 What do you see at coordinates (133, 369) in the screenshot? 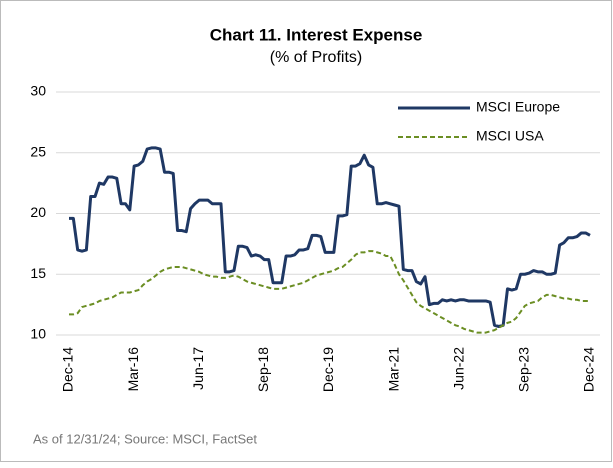
I see `x-tick-label: Mar-16` at bounding box center [133, 369].